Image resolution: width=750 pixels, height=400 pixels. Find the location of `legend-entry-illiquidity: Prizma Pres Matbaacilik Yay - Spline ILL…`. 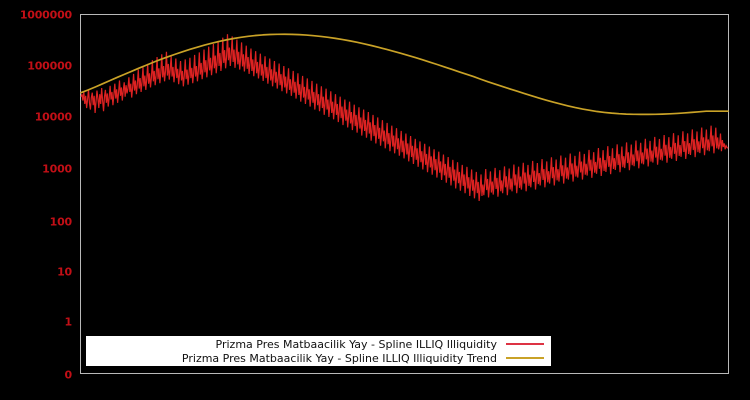

legend-entry-illiquidity: Prizma Pres Matbaacilik Yay - Spline ILL… is located at coordinates (318, 344).